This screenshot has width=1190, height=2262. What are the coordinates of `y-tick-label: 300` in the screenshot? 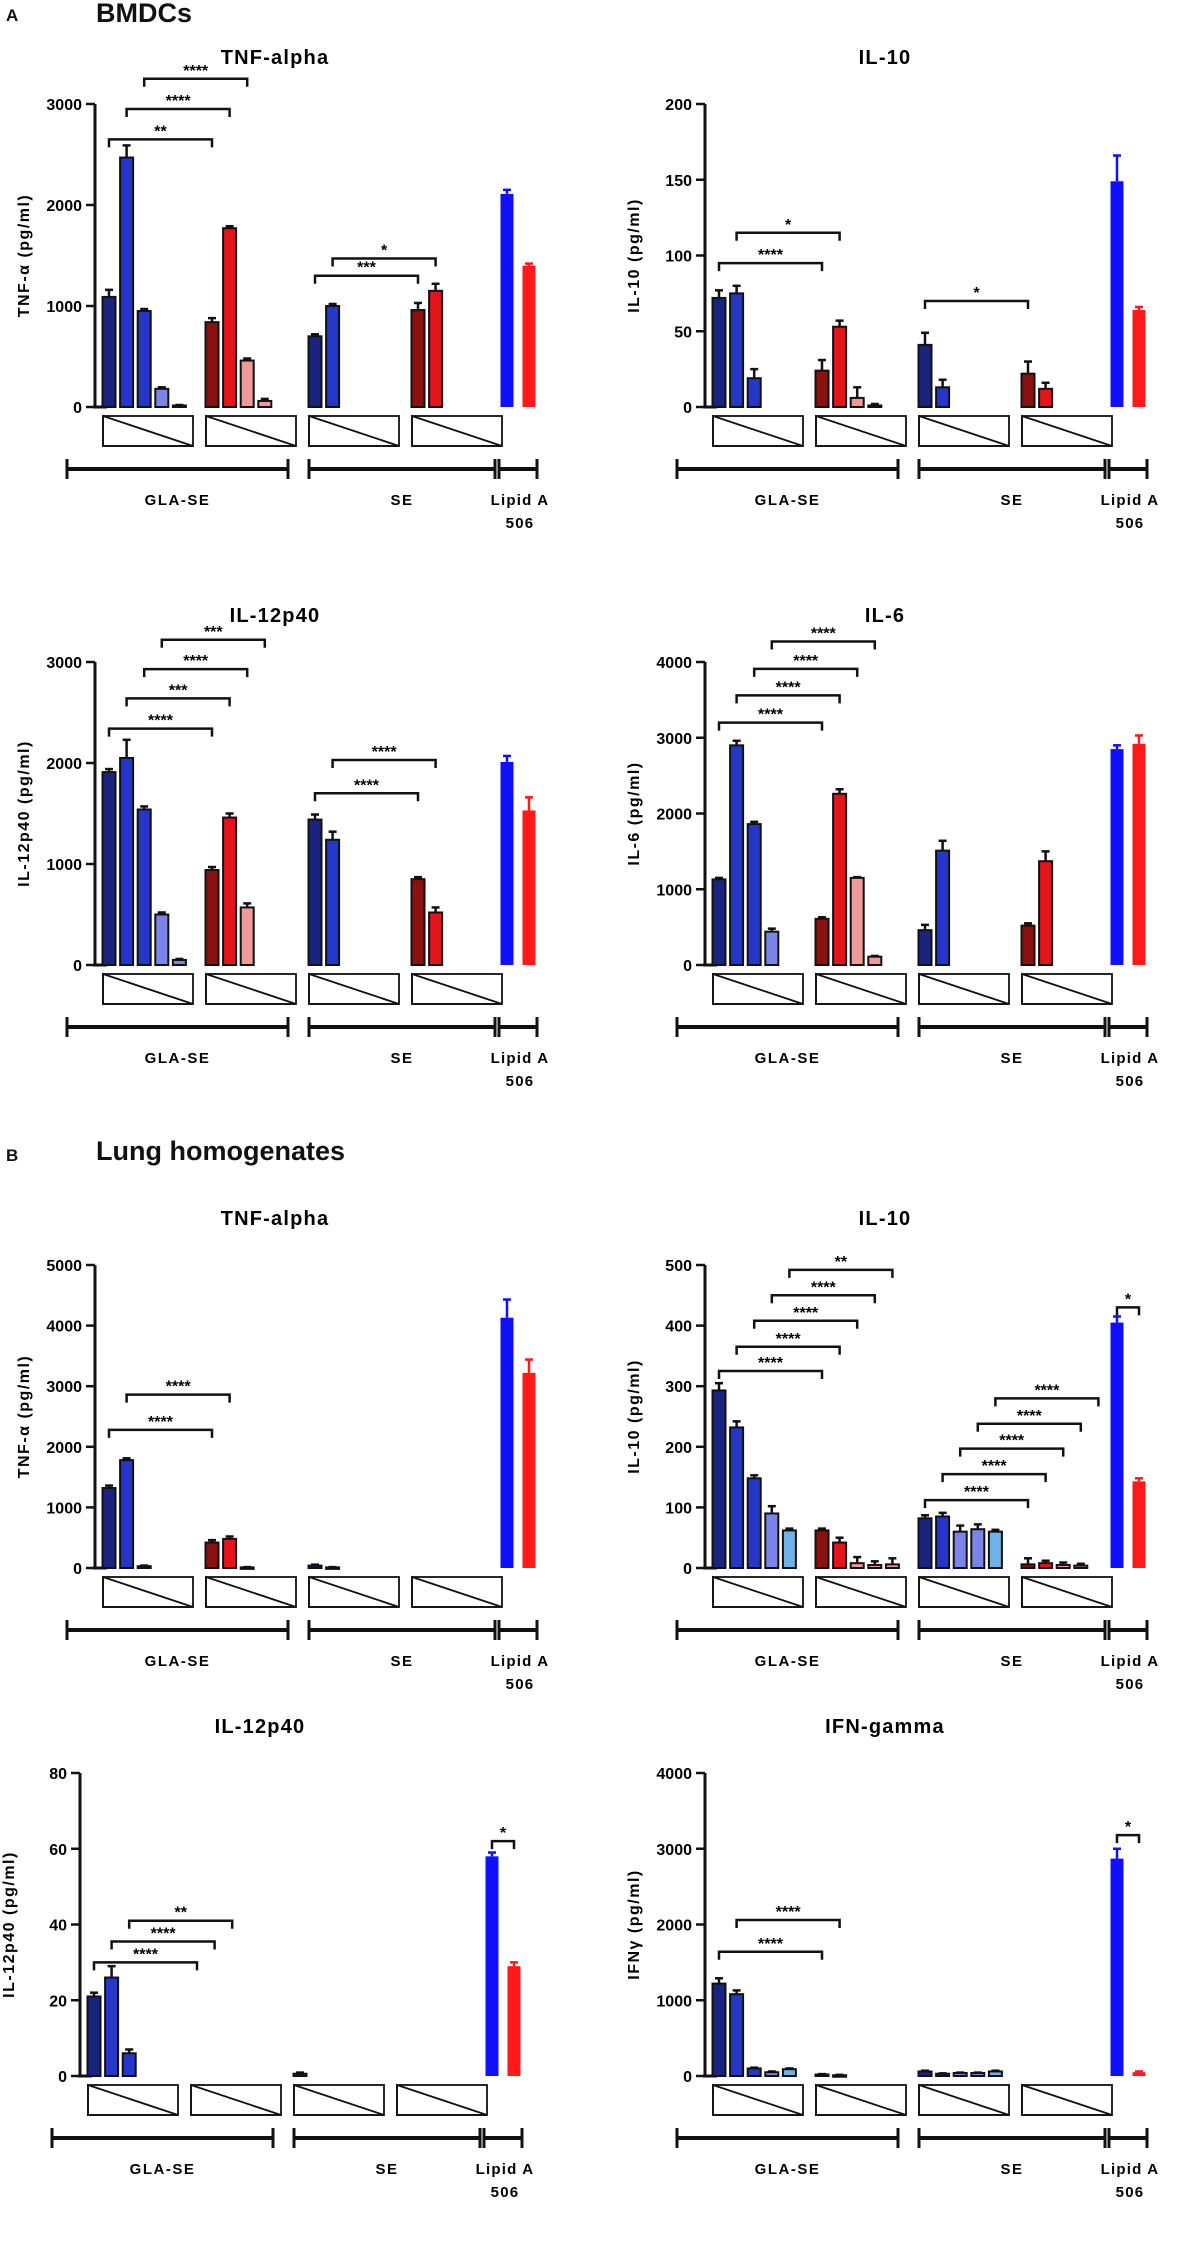 It's located at (678, 1387).